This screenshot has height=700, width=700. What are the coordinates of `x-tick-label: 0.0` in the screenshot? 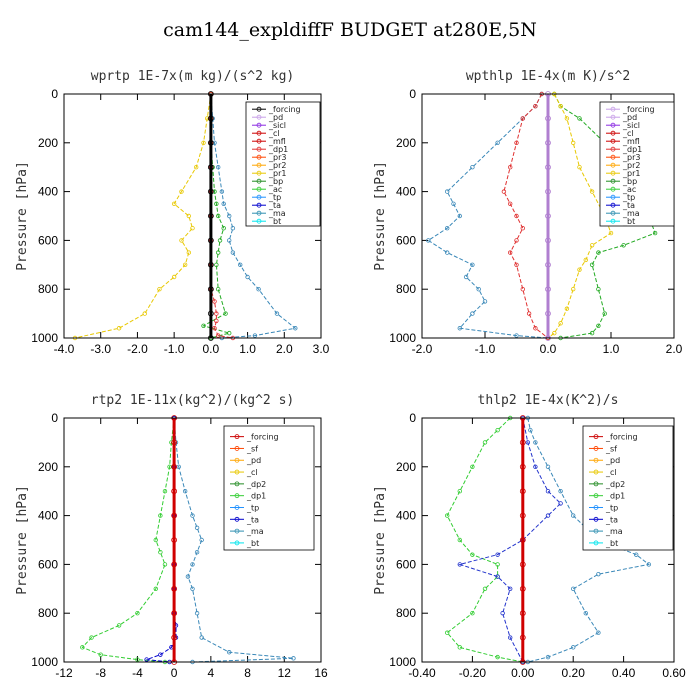 It's located at (548, 349).